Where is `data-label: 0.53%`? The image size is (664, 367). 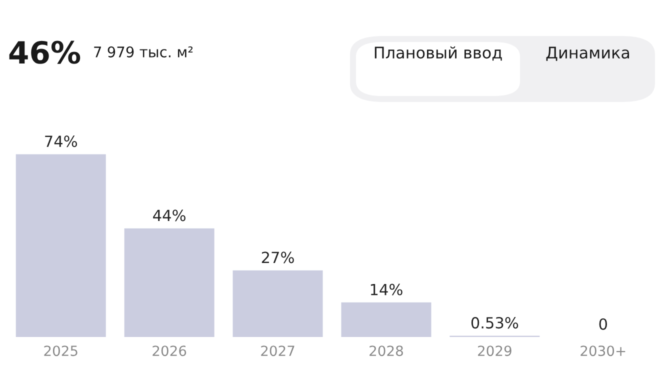
data-label: 0.53% is located at coordinates (494, 323).